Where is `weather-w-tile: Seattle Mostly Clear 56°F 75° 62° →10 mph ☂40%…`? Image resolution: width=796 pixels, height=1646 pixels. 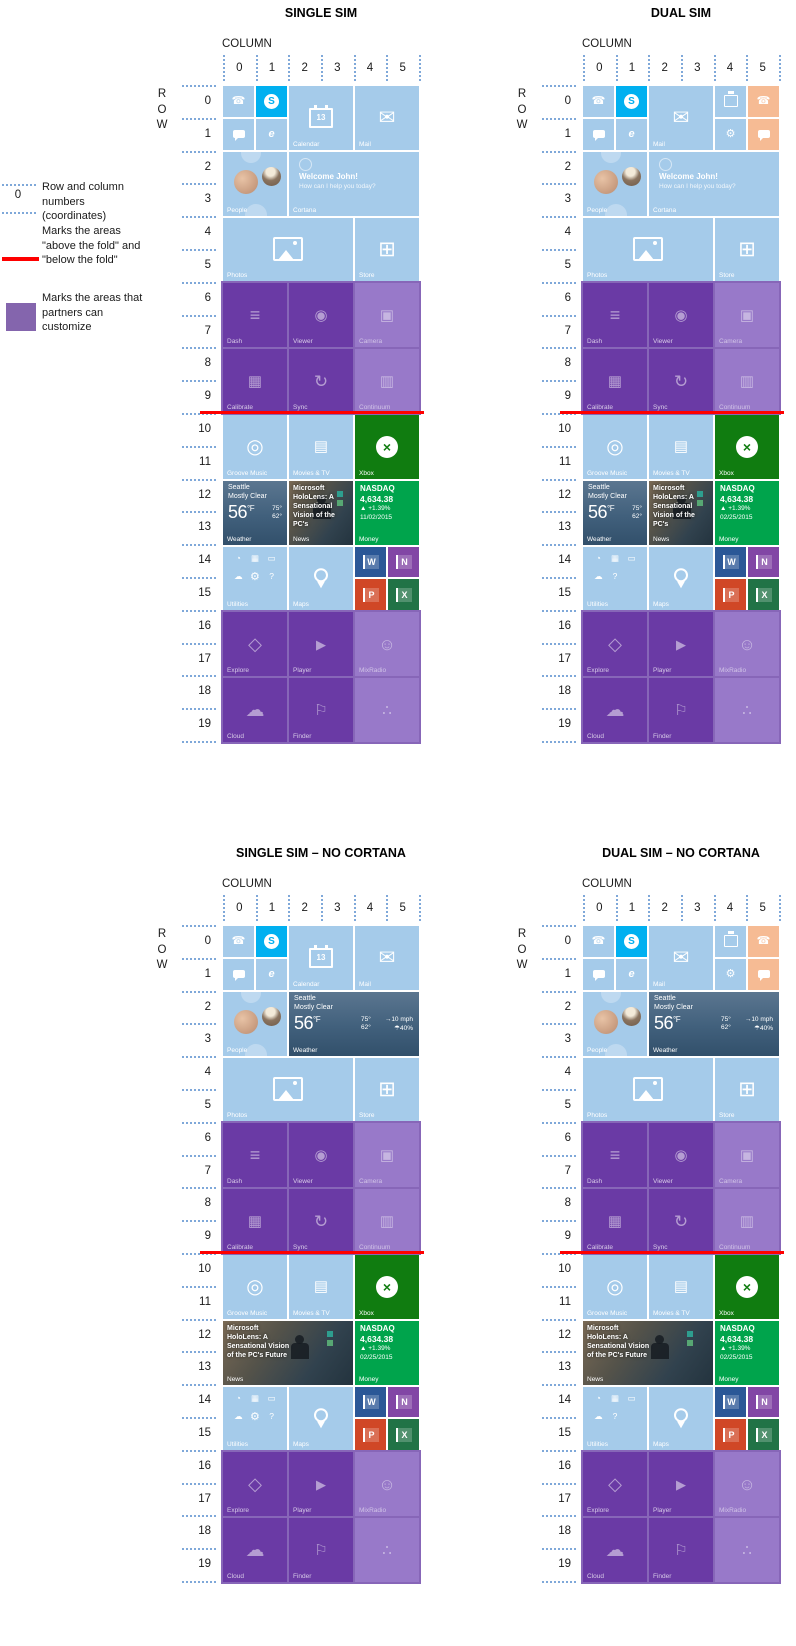 weather-w-tile: Seattle Mostly Clear 56°F 75° 62° →10 mph ☂40%… is located at coordinates (354, 1023).